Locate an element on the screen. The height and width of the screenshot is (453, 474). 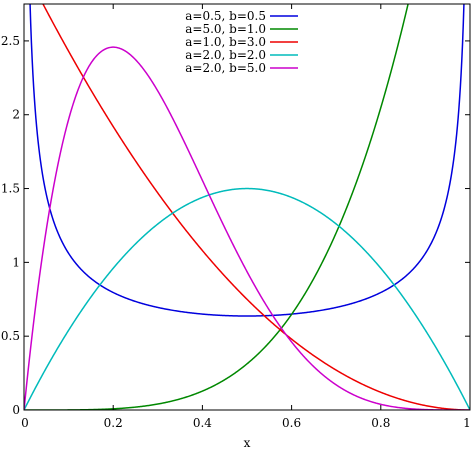
x-tick-label: 0 is located at coordinates (25, 423).